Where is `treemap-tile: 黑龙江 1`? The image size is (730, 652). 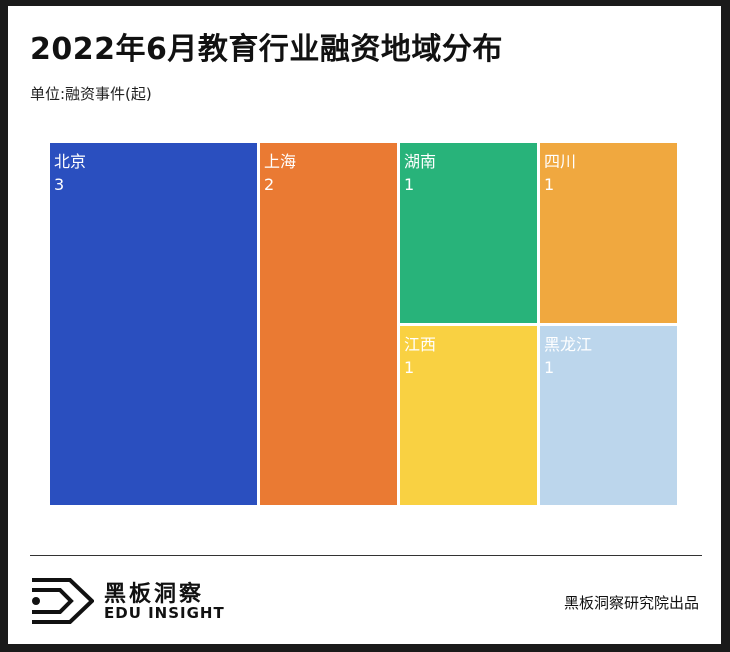 treemap-tile: 黑龙江 1 is located at coordinates (608, 415).